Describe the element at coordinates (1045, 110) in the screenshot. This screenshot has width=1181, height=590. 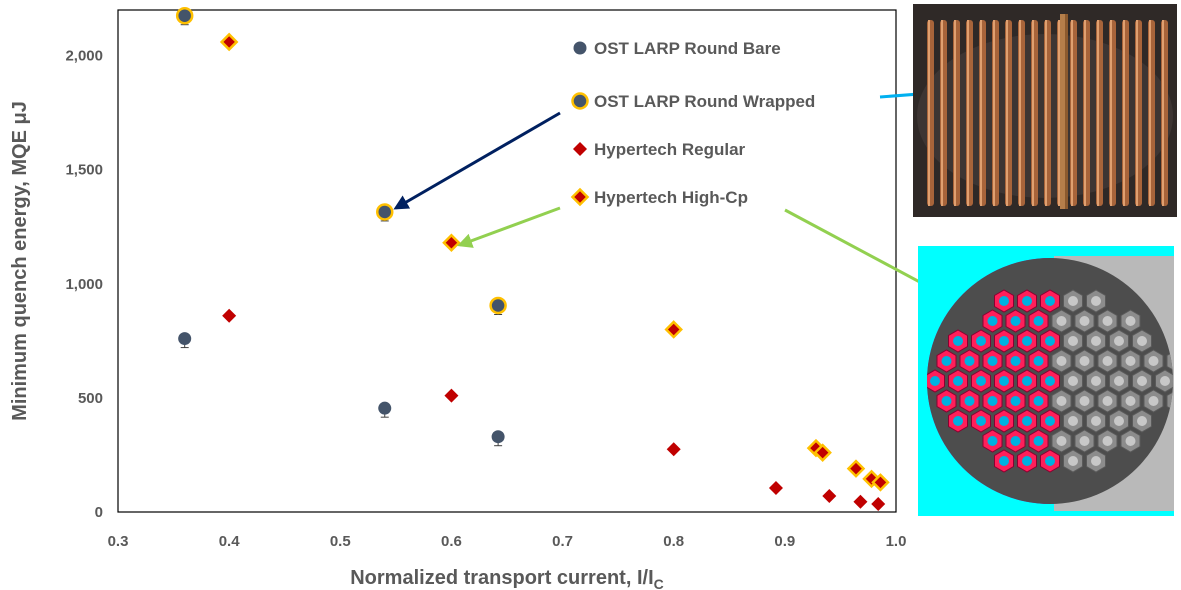
I see `coil-photo` at that location.